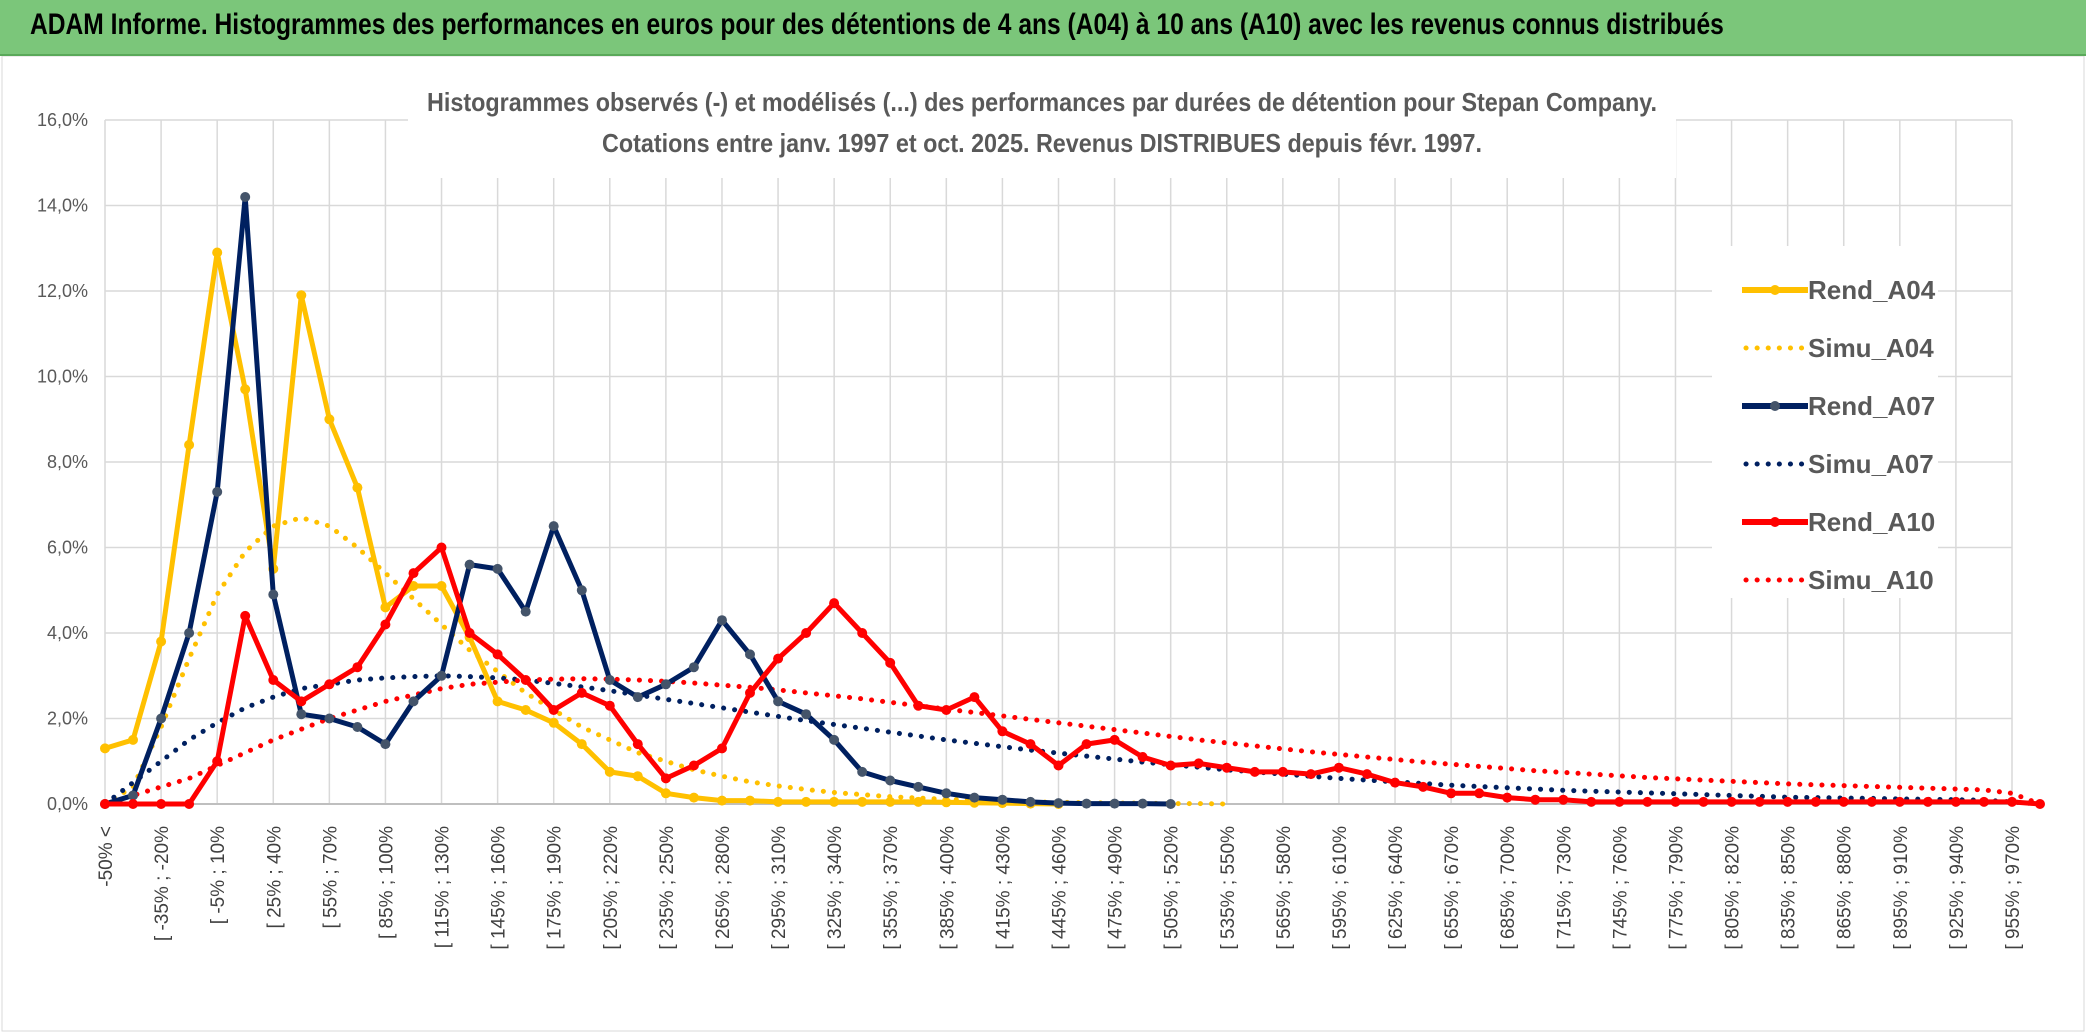 Image resolution: width=2086 pixels, height=1033 pixels. Describe the element at coordinates (162, 883) in the screenshot. I see `x-tick-label: [ -35% ; -20%` at that location.